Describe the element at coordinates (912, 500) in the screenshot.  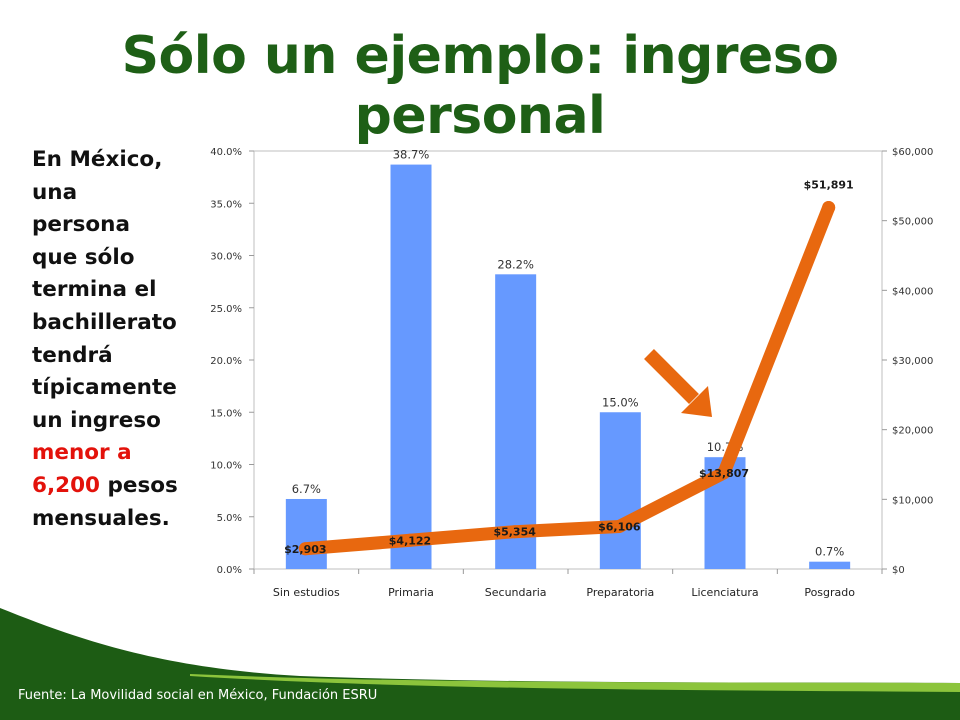
I see `y-right-tick-label: $10,000` at that location.